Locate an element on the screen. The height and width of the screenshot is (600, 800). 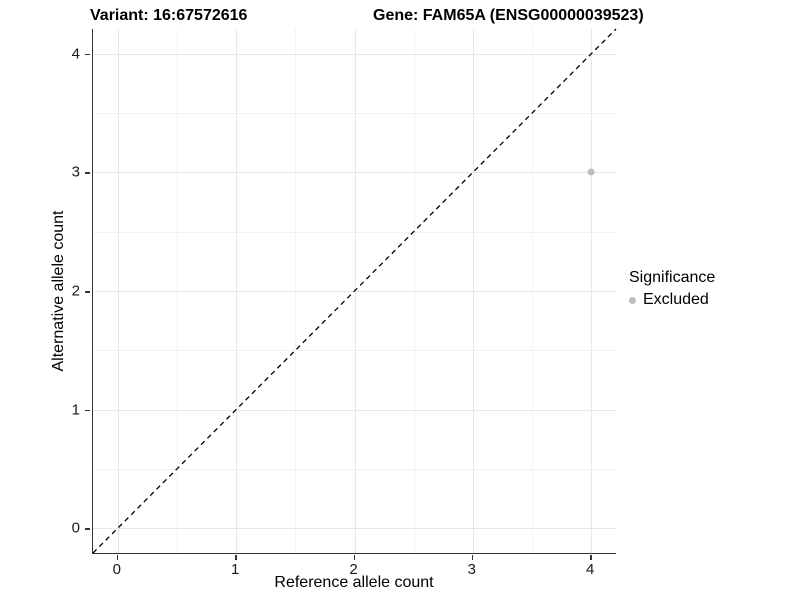
legend: Significance Excluded is located at coordinates (672, 289).